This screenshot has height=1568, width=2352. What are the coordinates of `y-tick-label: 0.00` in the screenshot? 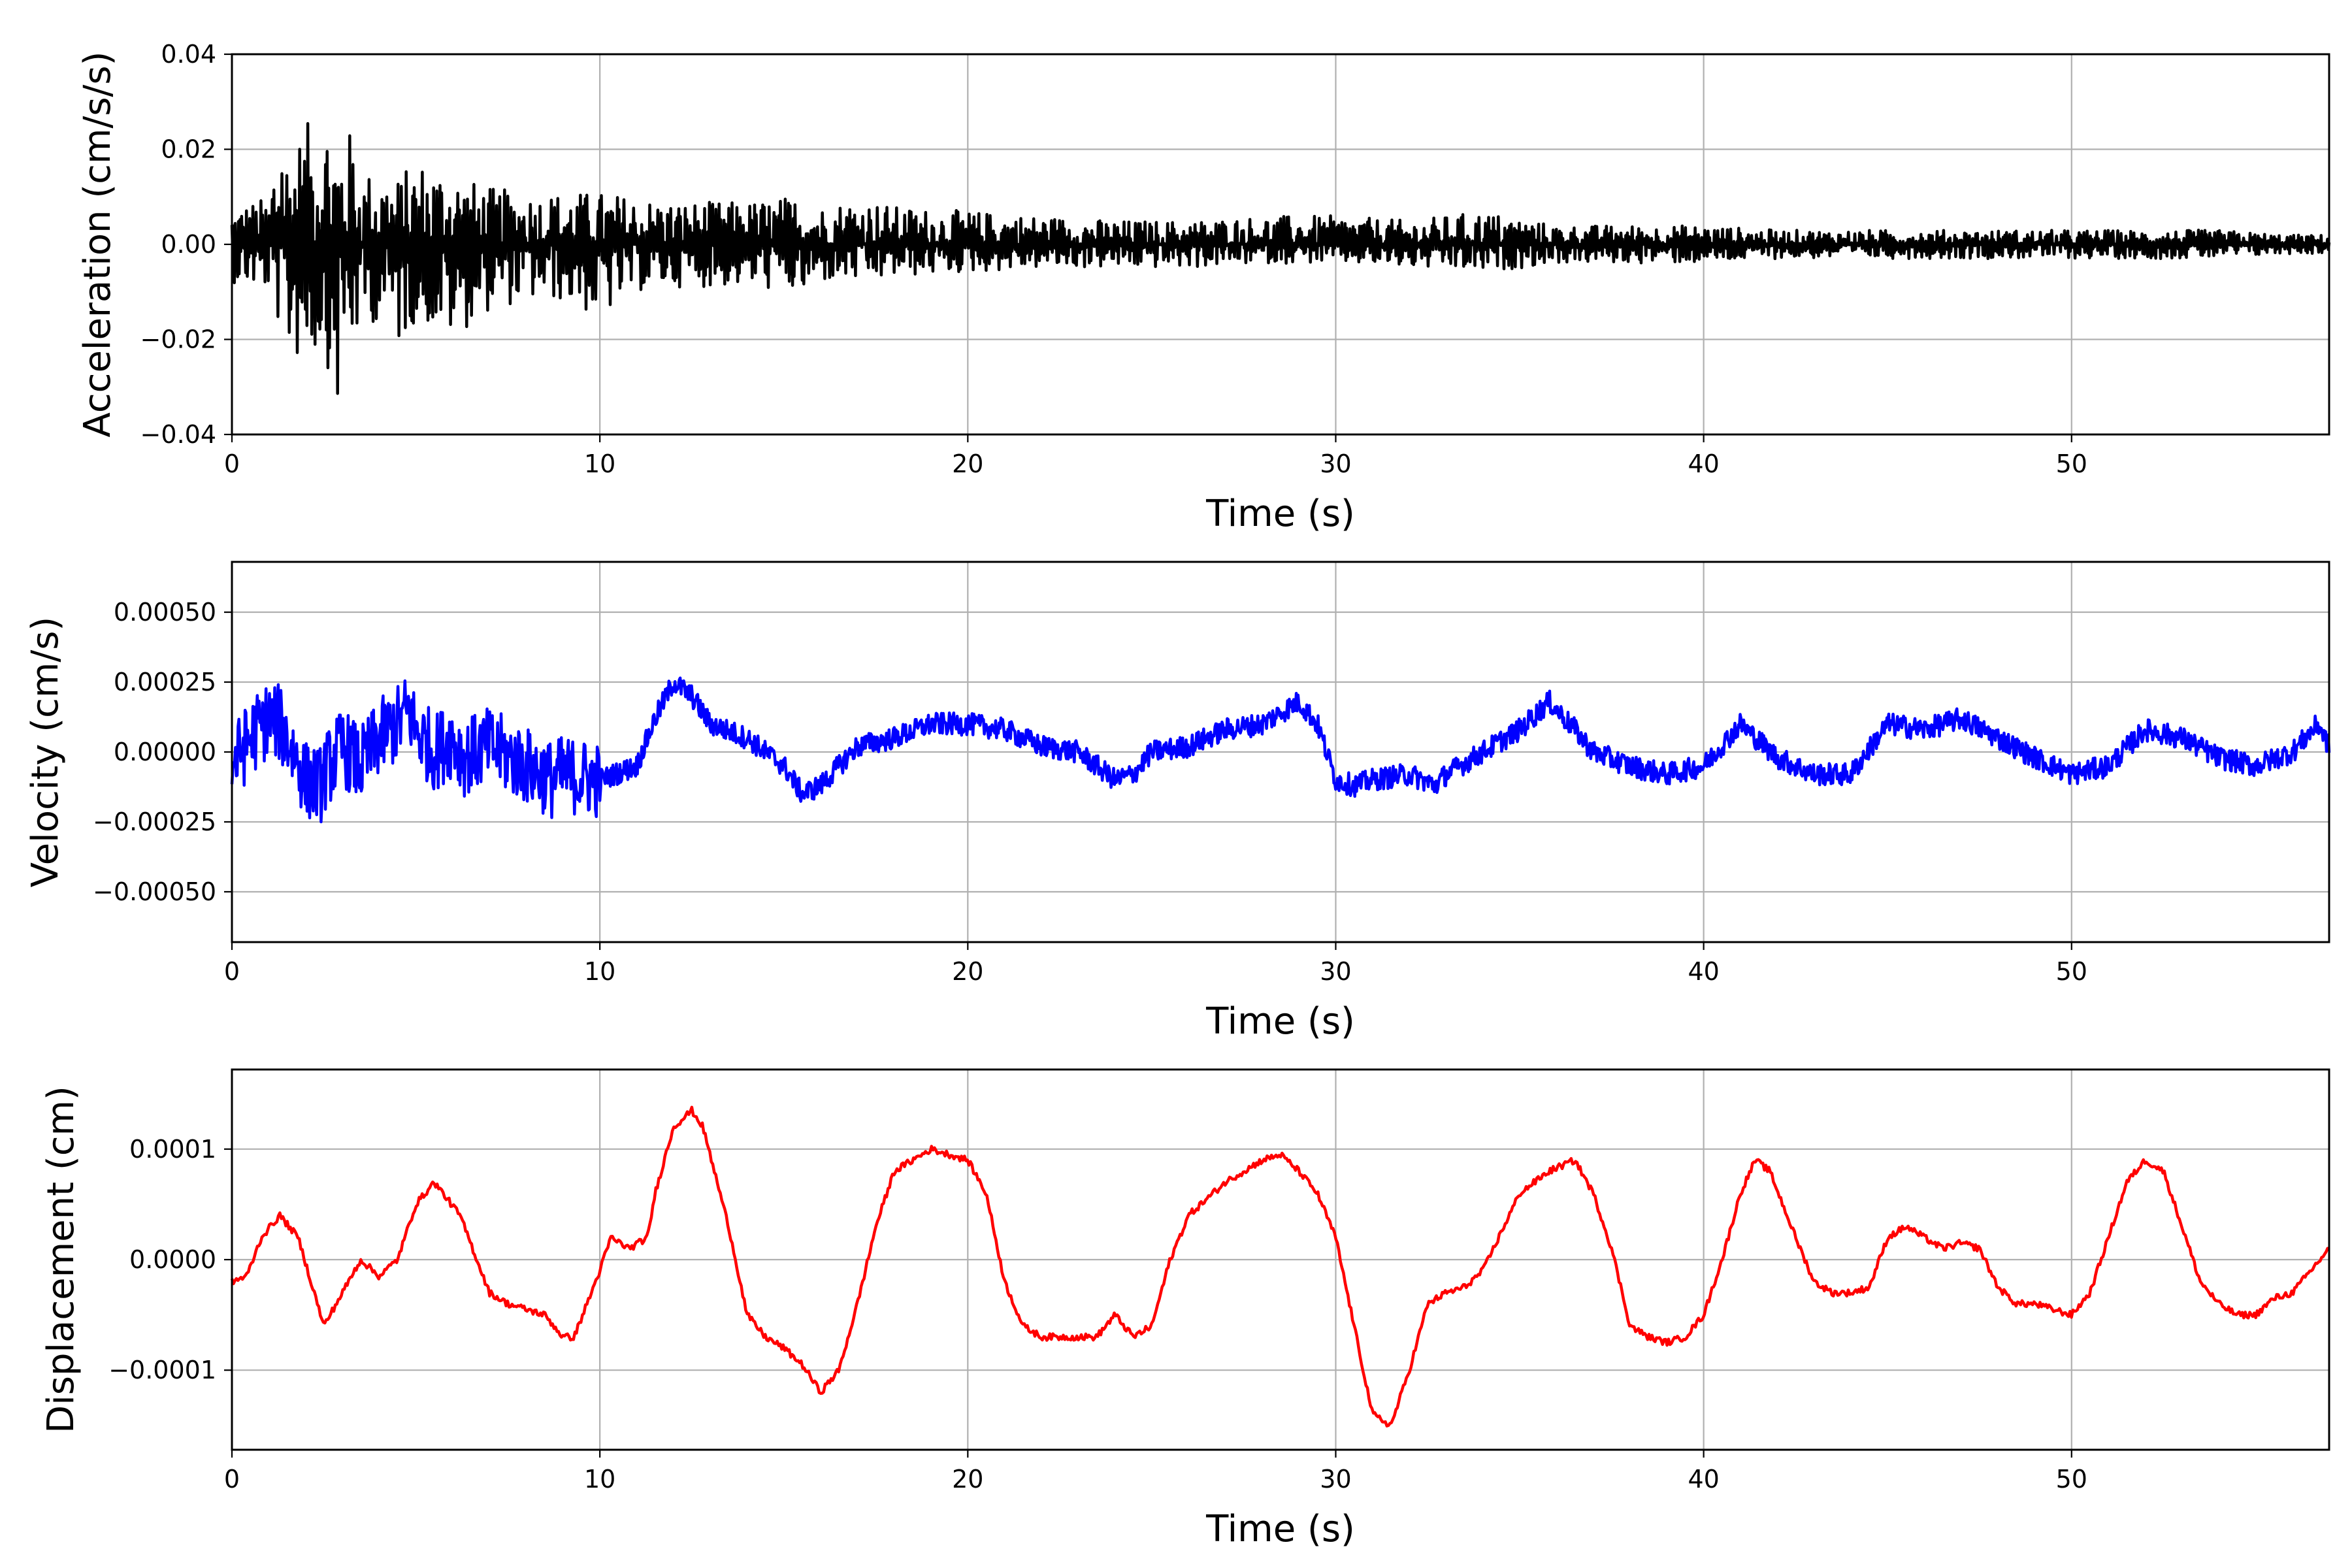 It's located at (188, 244).